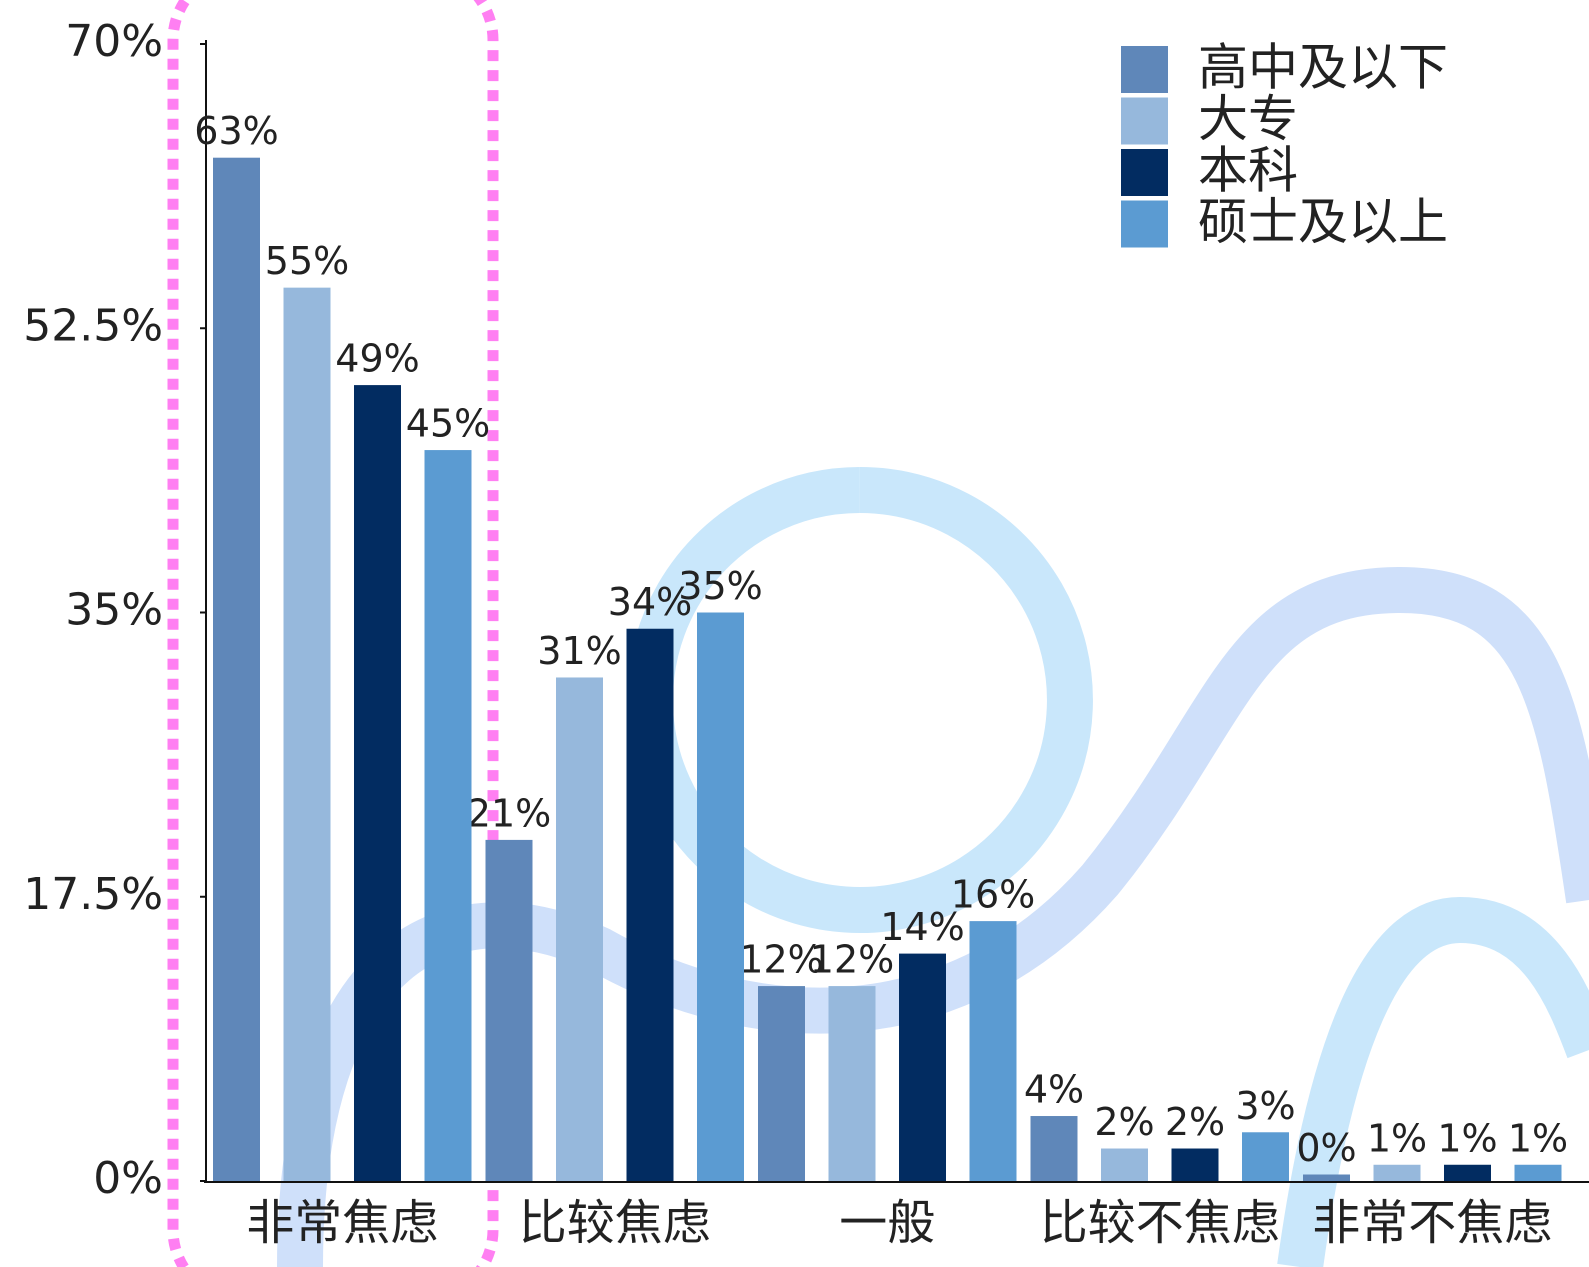 This screenshot has width=1589, height=1267. Describe the element at coordinates (1323, 68) in the screenshot. I see `legend-label: 高中及以下` at that location.